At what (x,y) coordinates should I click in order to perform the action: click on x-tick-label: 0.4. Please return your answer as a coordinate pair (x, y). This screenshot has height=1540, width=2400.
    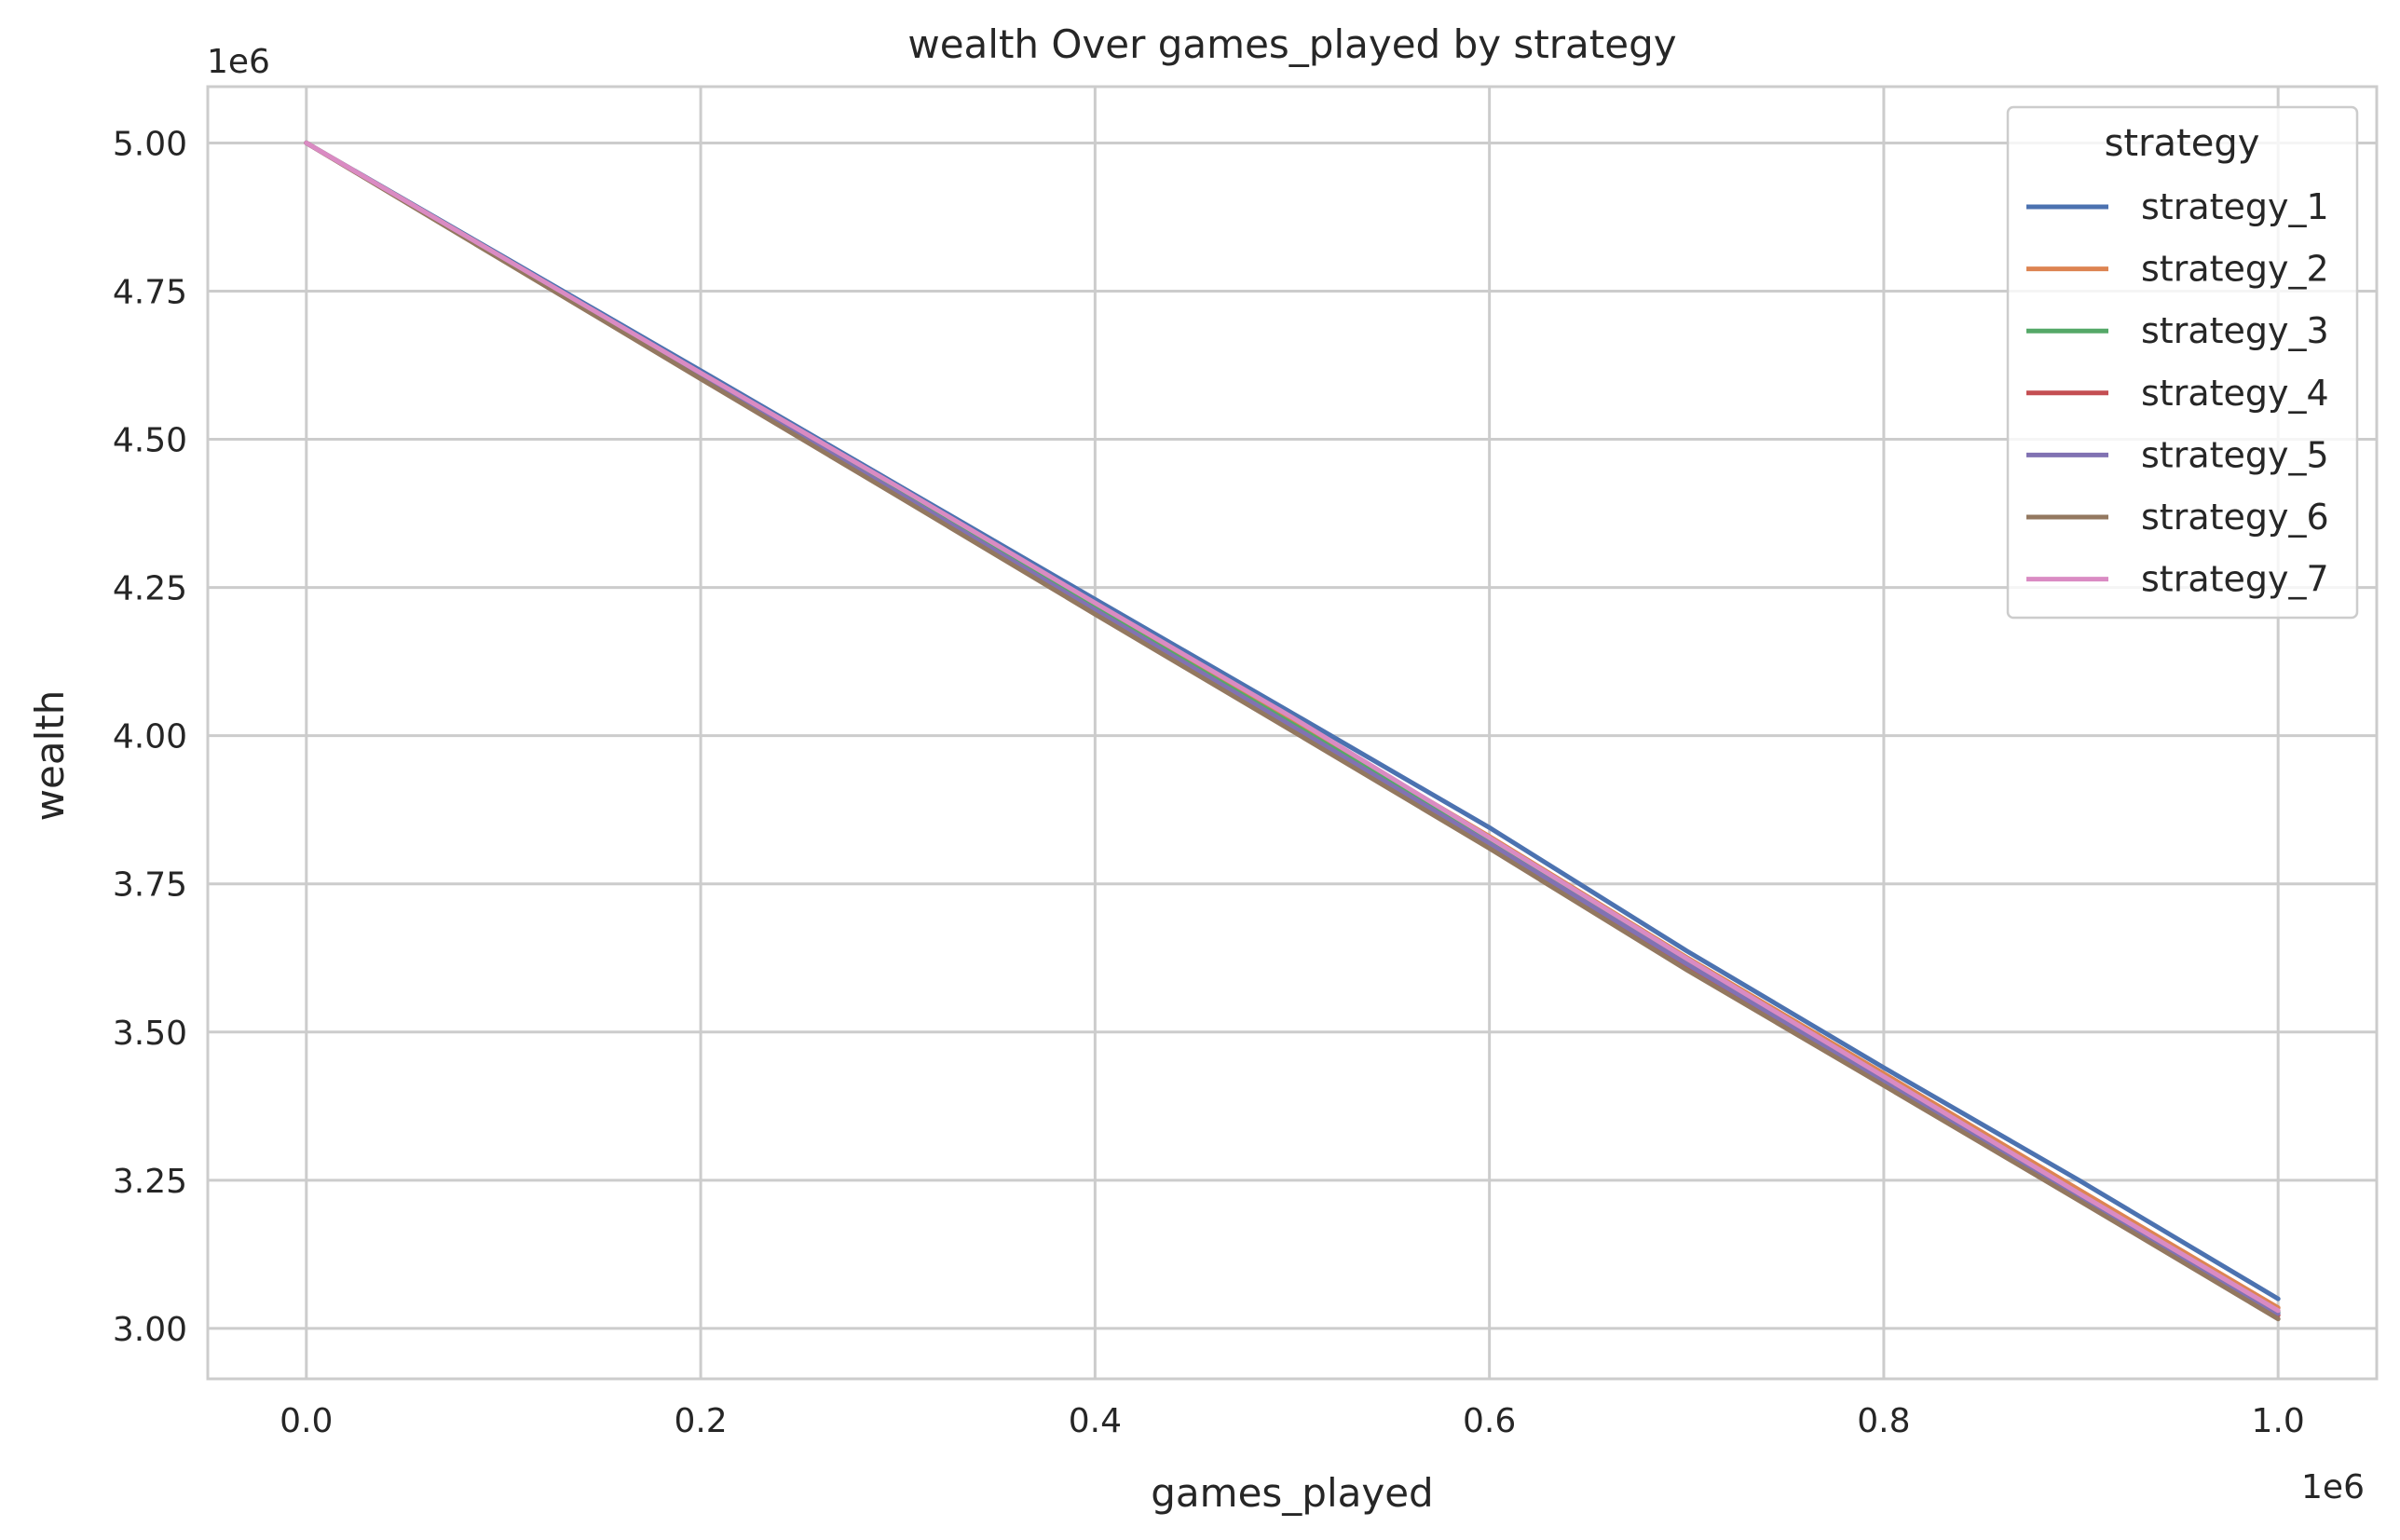
    Looking at the image, I should click on (1095, 1421).